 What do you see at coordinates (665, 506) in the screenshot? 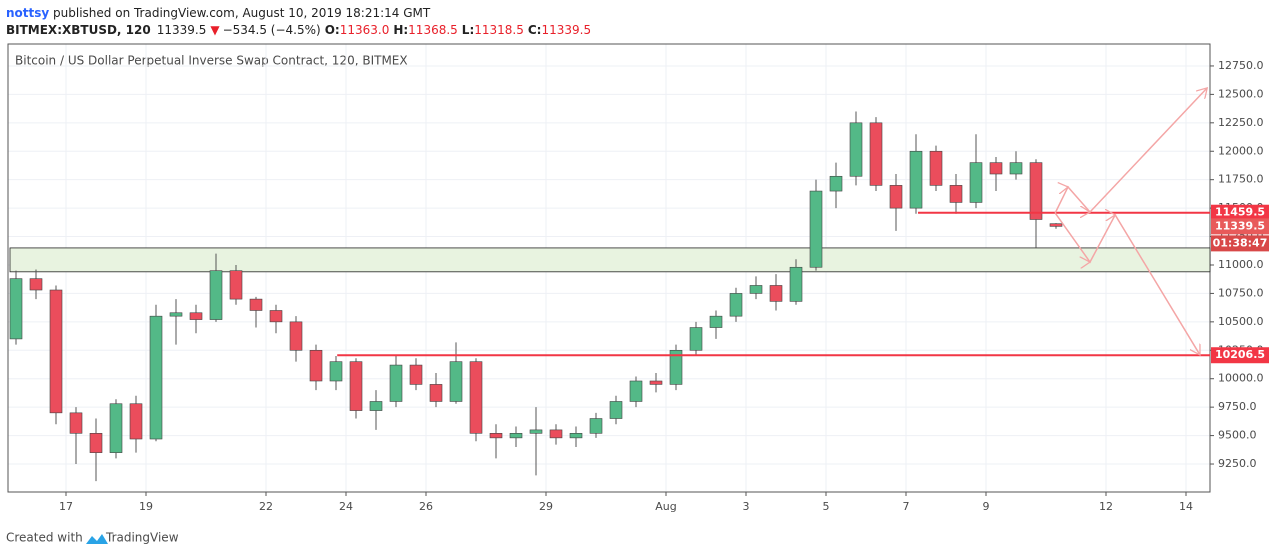
I see `x-tick-label: Aug` at bounding box center [665, 506].